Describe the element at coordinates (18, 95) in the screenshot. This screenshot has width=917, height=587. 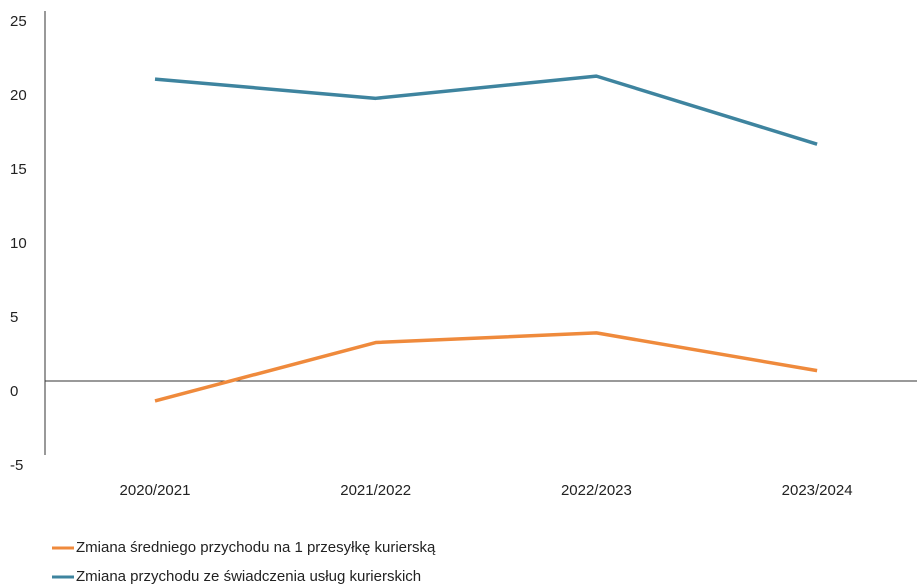
I see `y-tick-label: 20` at that location.